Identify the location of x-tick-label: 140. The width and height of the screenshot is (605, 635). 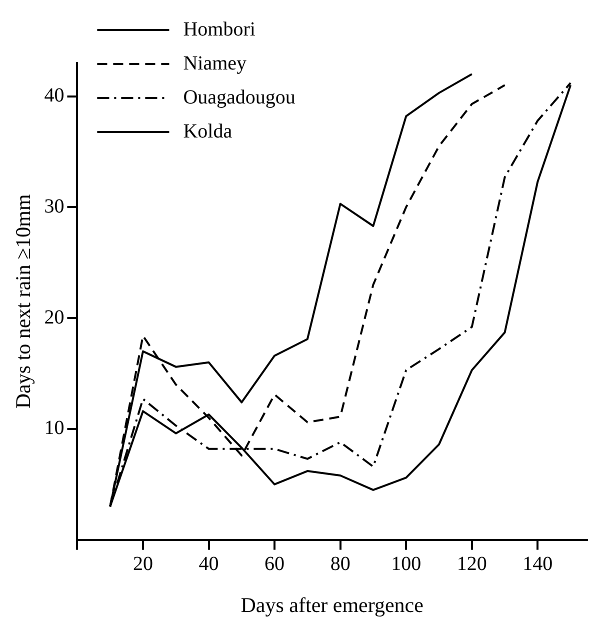
(537, 564).